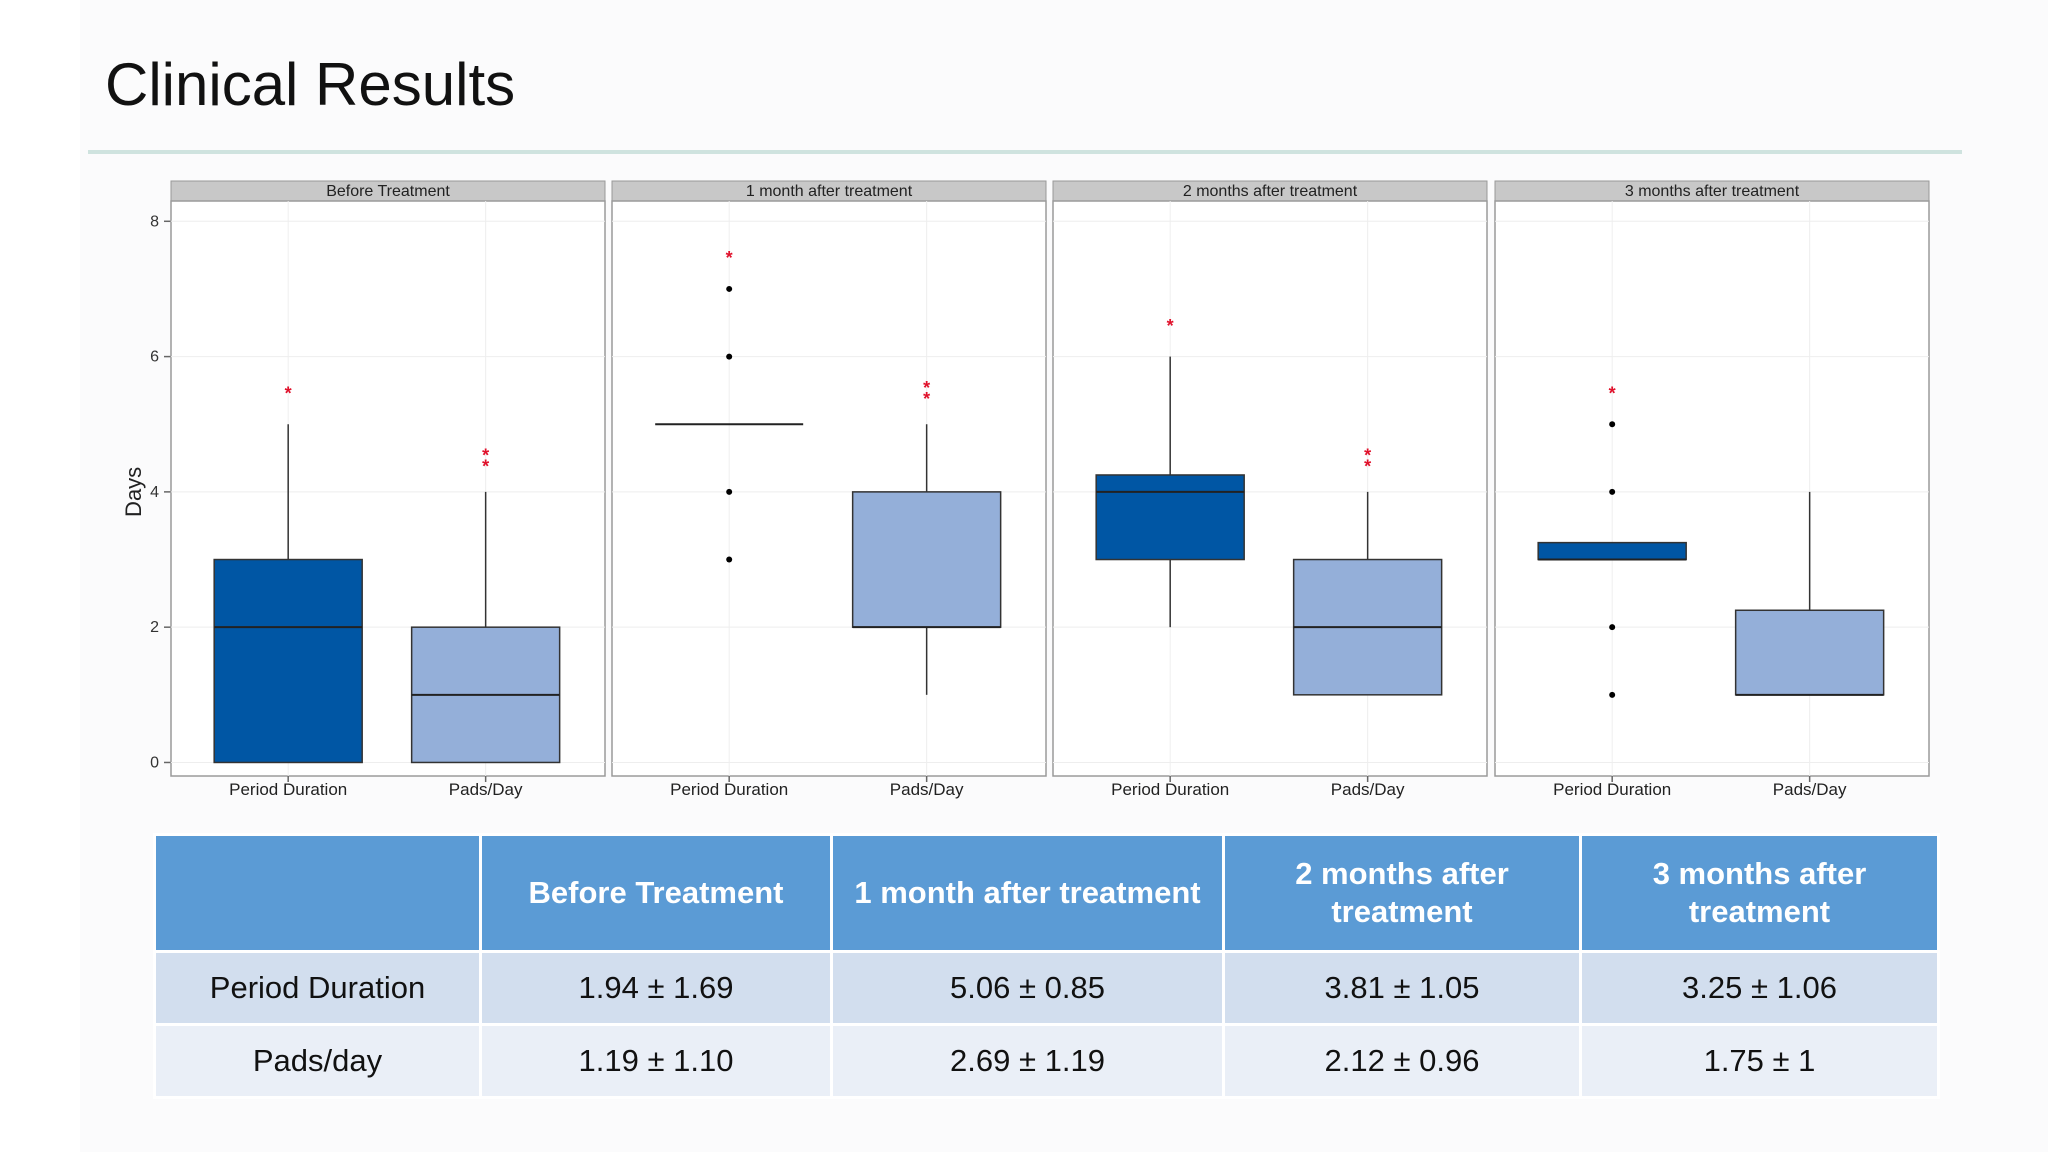 Image resolution: width=2048 pixels, height=1152 pixels. Describe the element at coordinates (829, 191) in the screenshot. I see `facet-title: 1 month after treatment` at that location.